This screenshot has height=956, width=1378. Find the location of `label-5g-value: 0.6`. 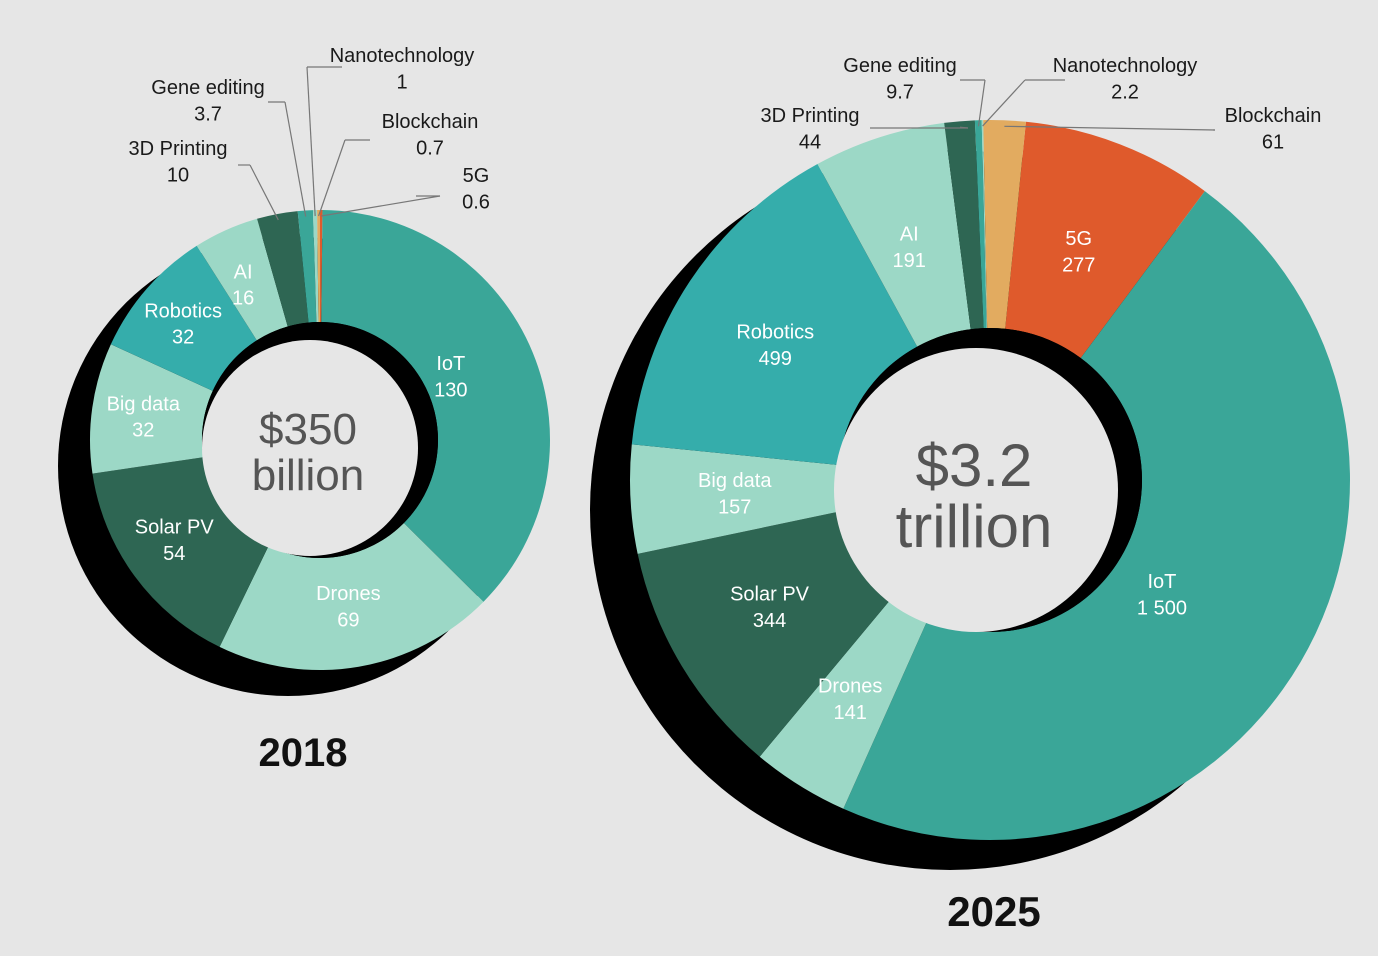

label-5g-value: 0.6 is located at coordinates (476, 202).